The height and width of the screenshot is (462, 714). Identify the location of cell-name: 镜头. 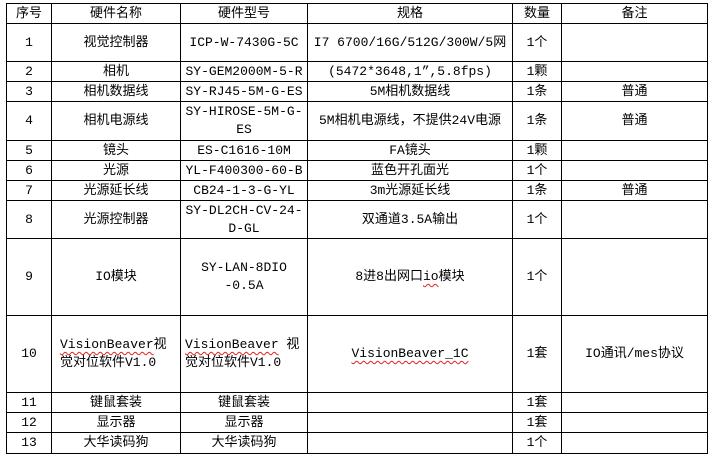
(116, 150).